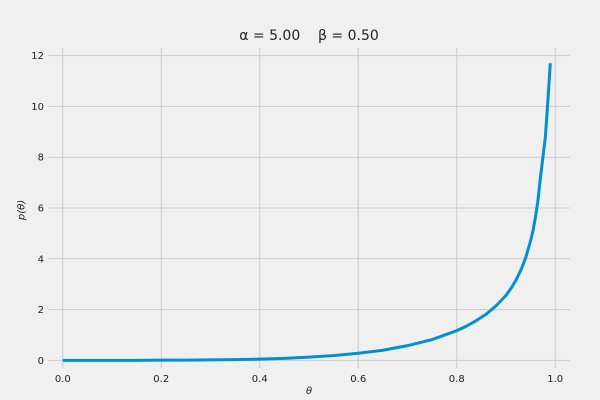 The height and width of the screenshot is (400, 600). Describe the element at coordinates (41, 259) in the screenshot. I see `y-tick-label-2: 4` at that location.